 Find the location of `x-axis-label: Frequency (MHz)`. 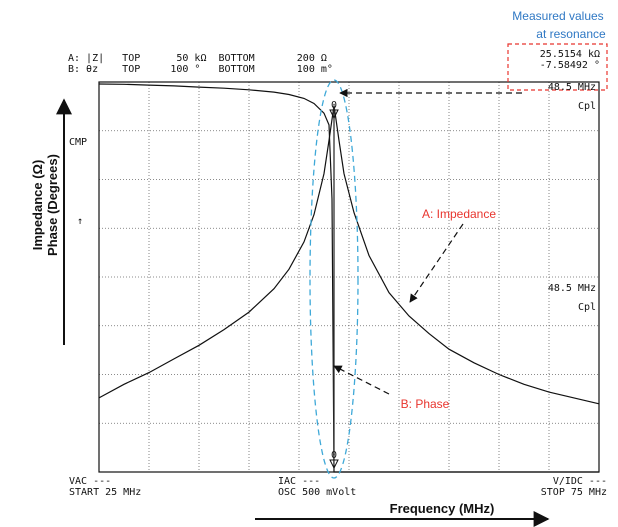

x-axis-label: Frequency (MHz) is located at coordinates (442, 508).